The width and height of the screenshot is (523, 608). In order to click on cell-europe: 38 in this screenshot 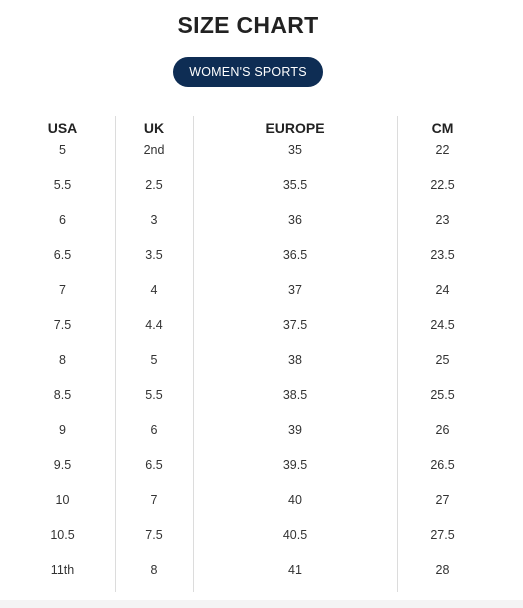, I will do `click(295, 360)`.